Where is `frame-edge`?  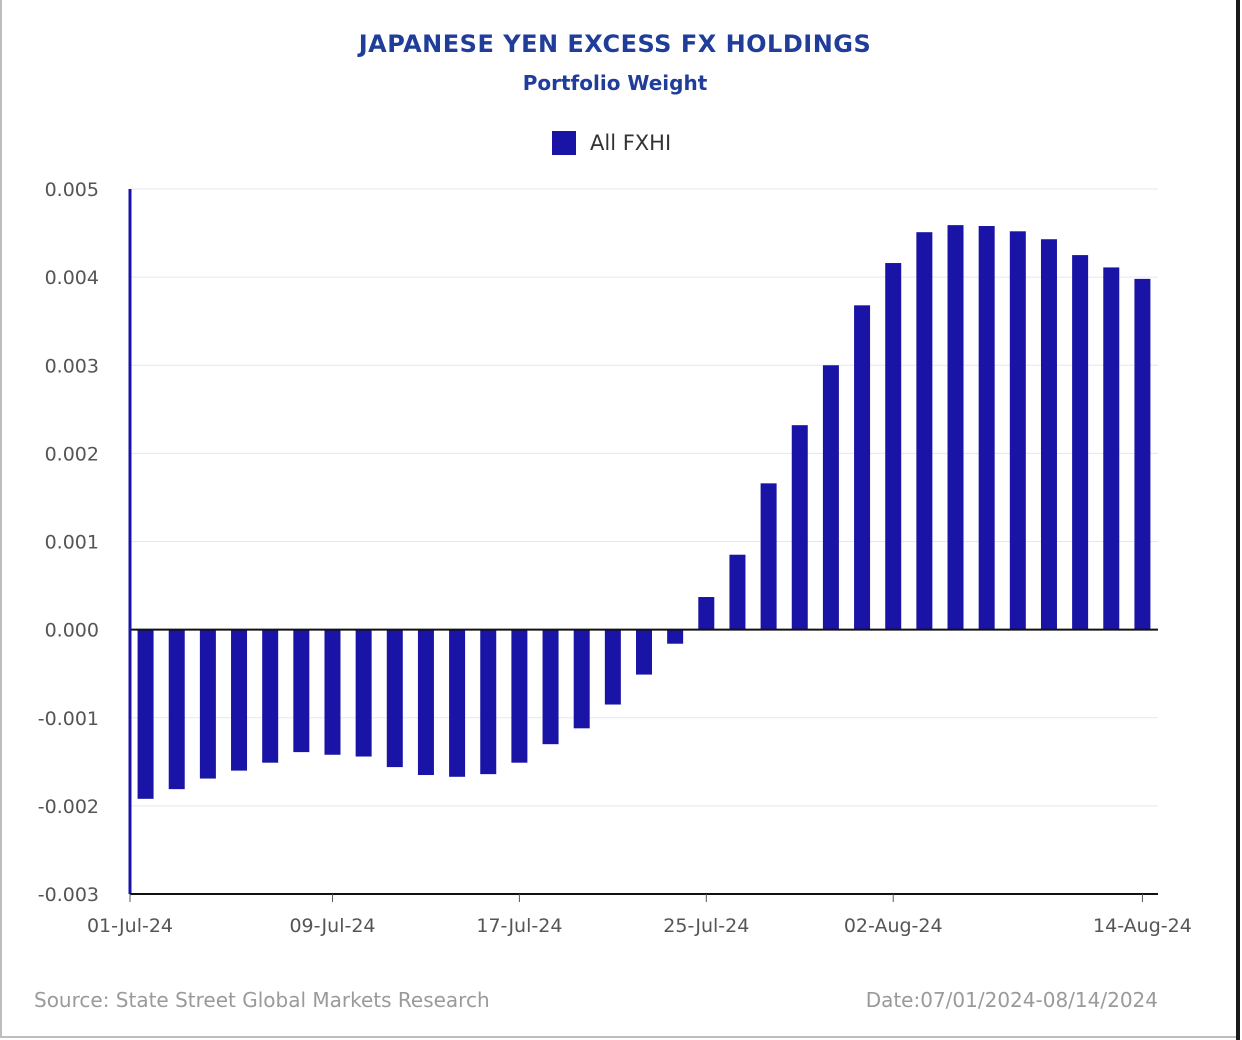 frame-edge is located at coordinates (1238, 520).